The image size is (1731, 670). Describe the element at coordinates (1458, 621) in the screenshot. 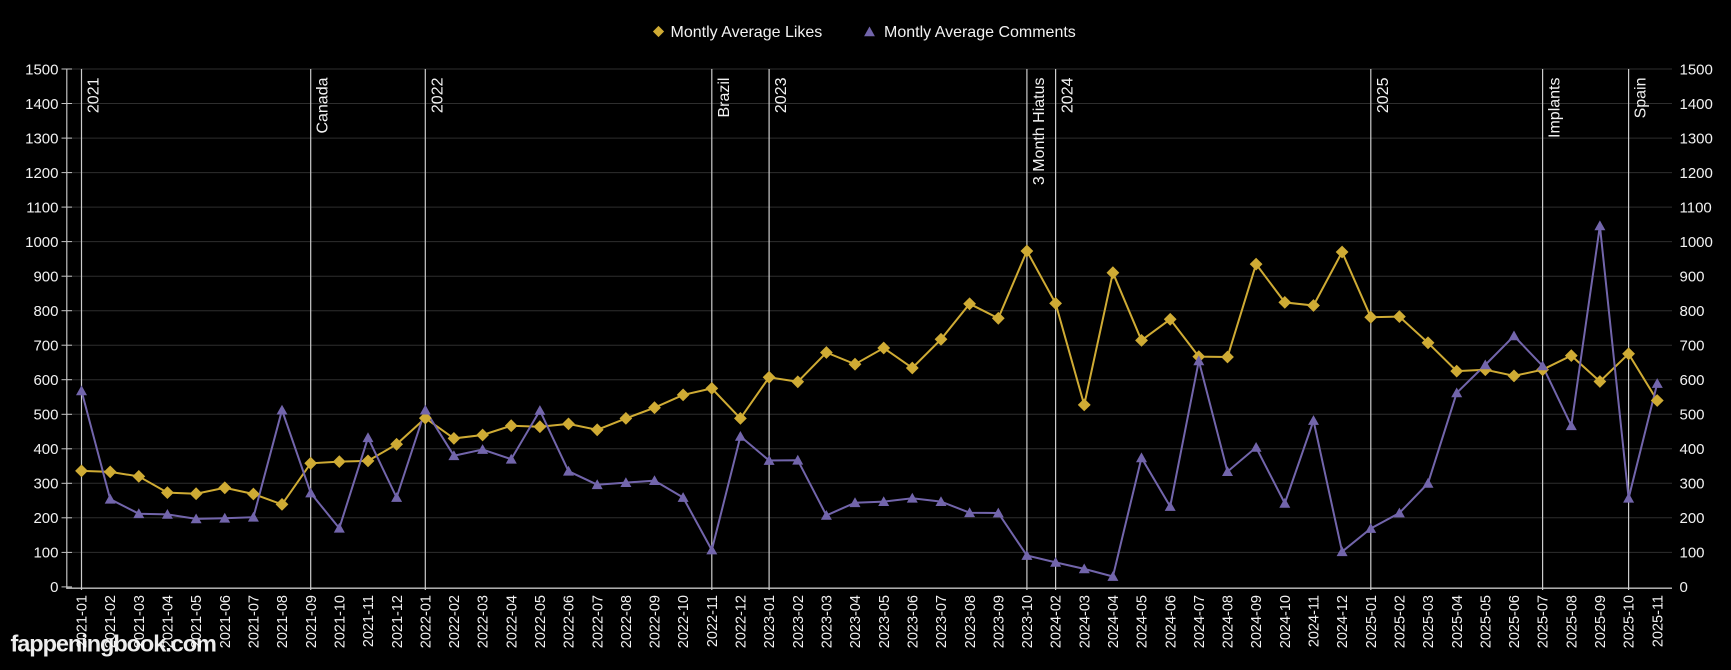

I see `svg-text: 2025-04` at that location.